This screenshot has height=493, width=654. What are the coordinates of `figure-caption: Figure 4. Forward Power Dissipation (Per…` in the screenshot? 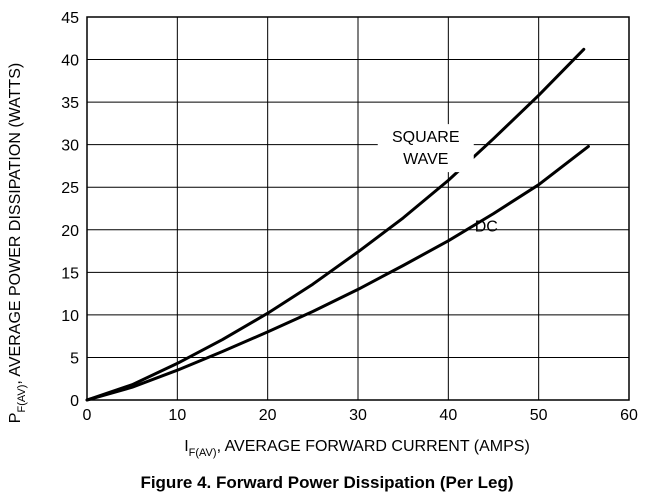 It's located at (327, 482).